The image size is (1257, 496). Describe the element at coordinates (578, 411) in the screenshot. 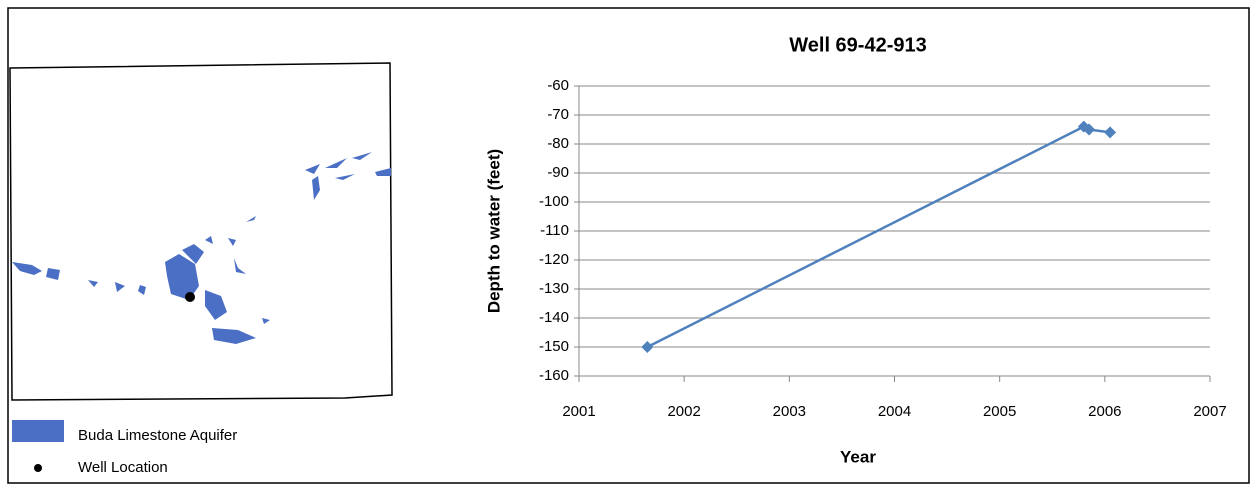

I see `x-tick-label: 2001` at that location.